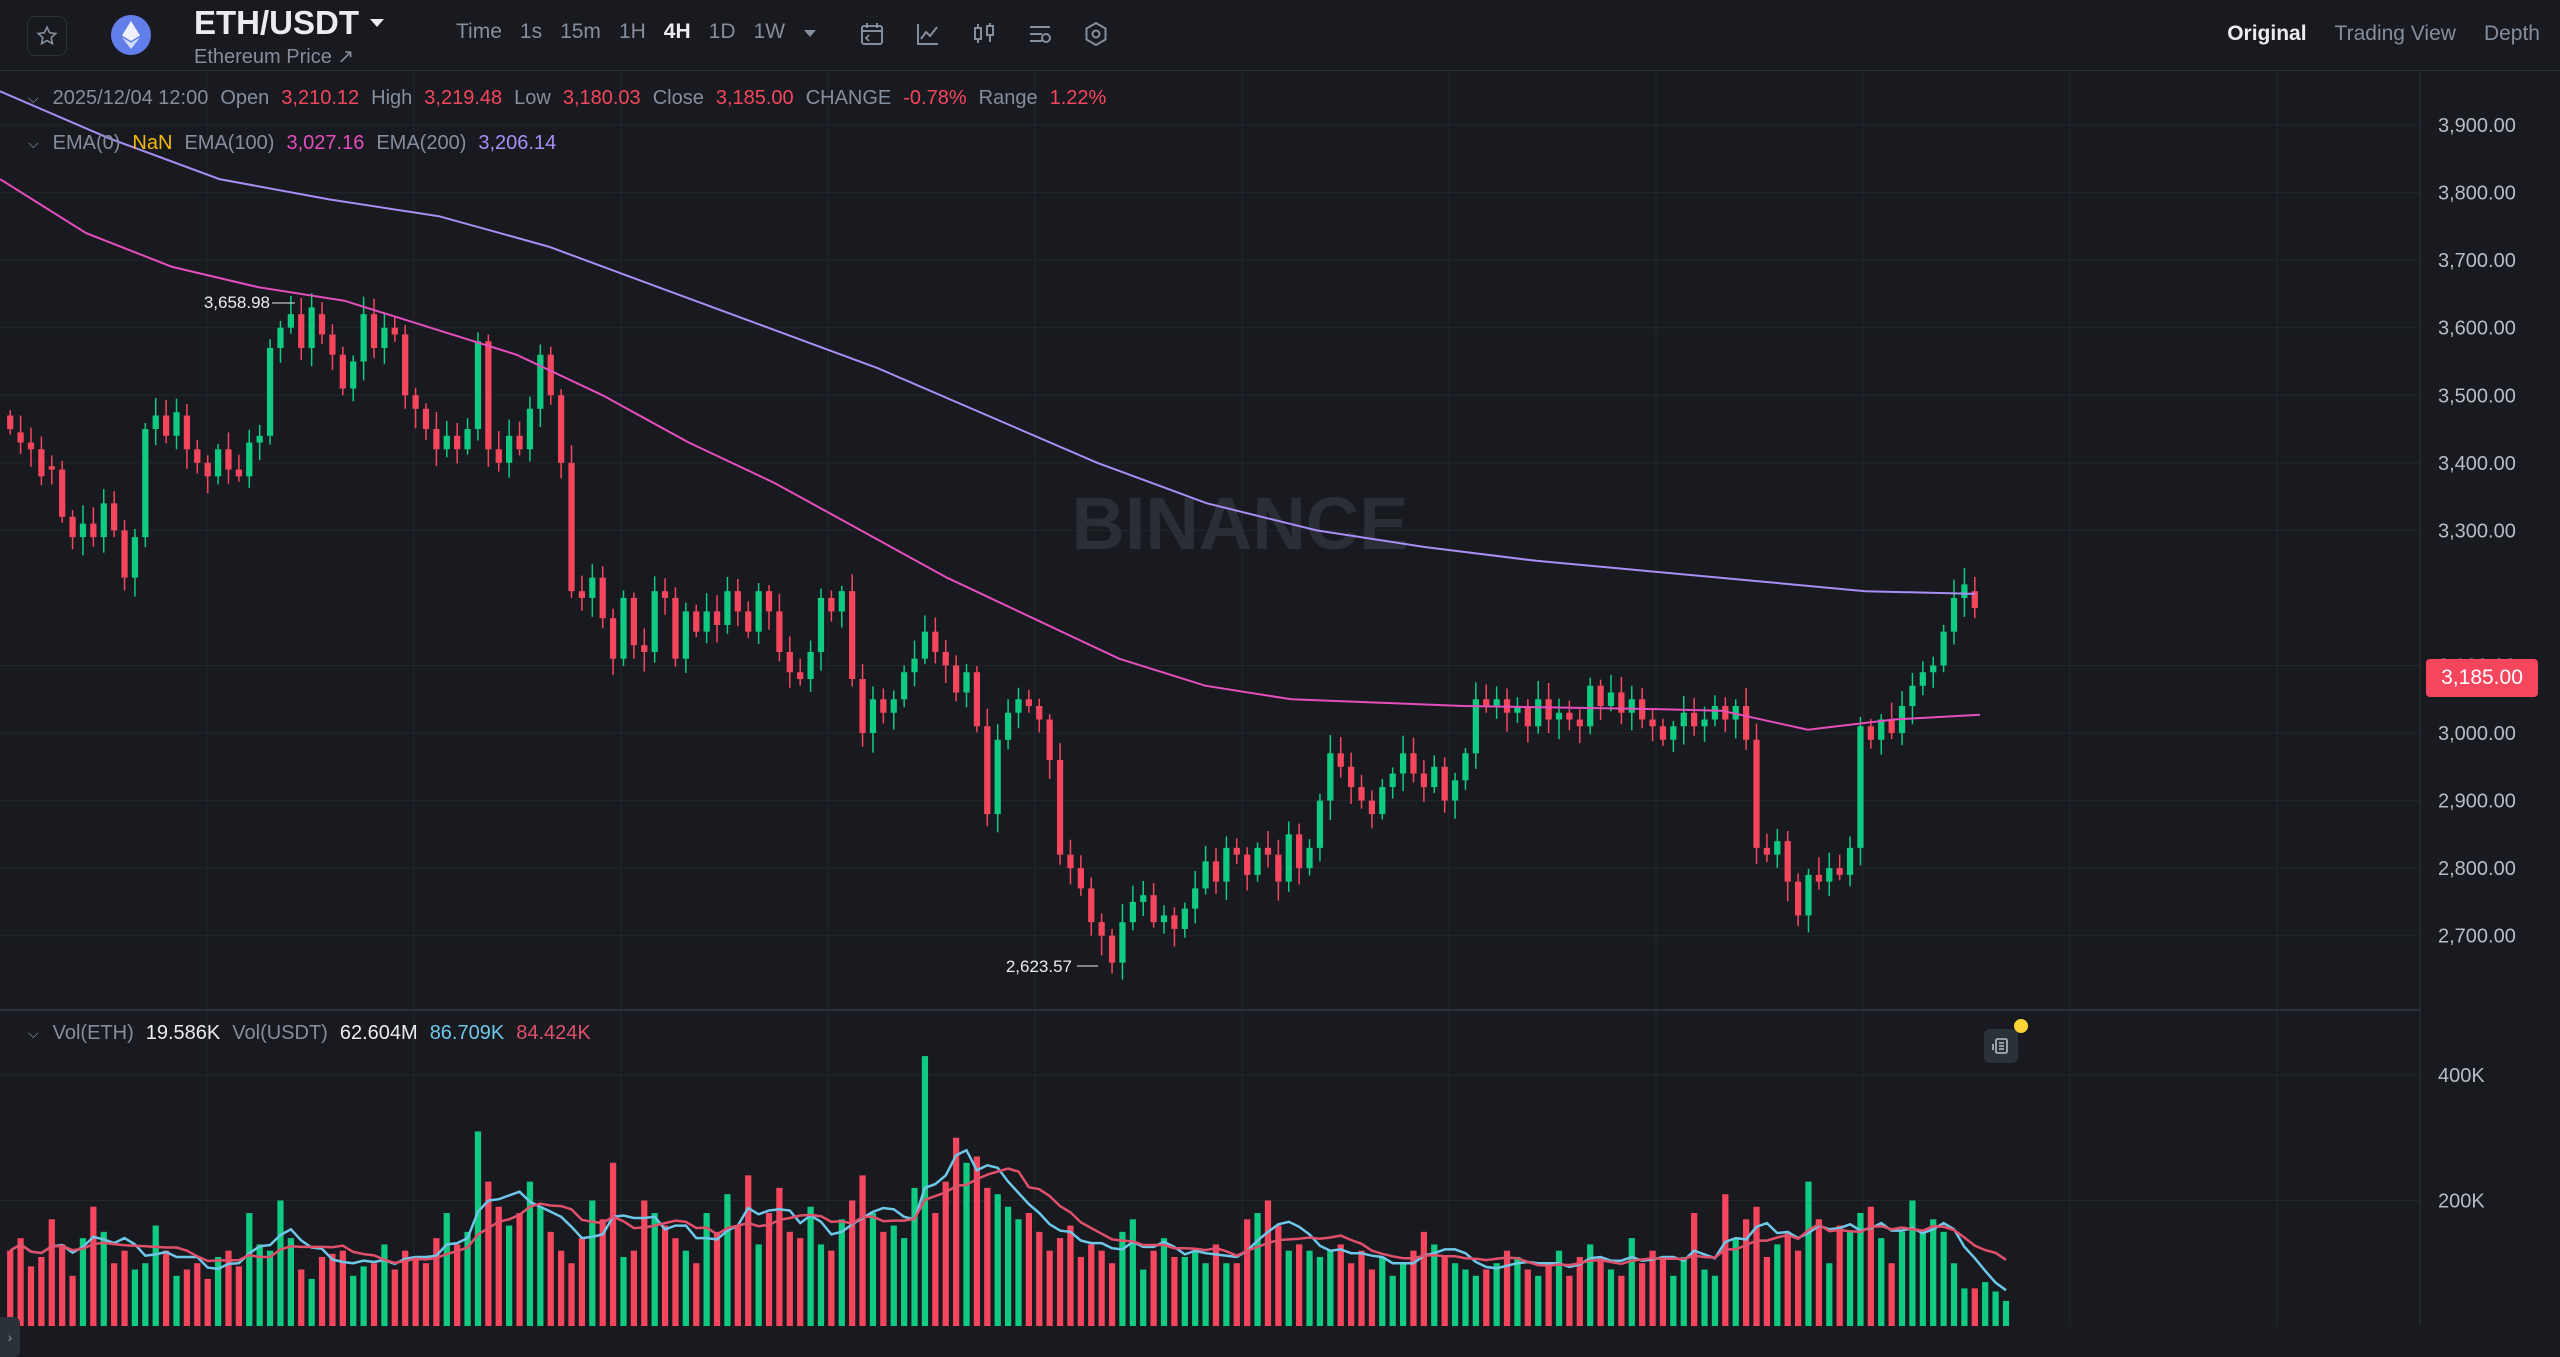 The height and width of the screenshot is (1357, 2560). Describe the element at coordinates (984, 34) in the screenshot. I see `chart-type-button` at that location.